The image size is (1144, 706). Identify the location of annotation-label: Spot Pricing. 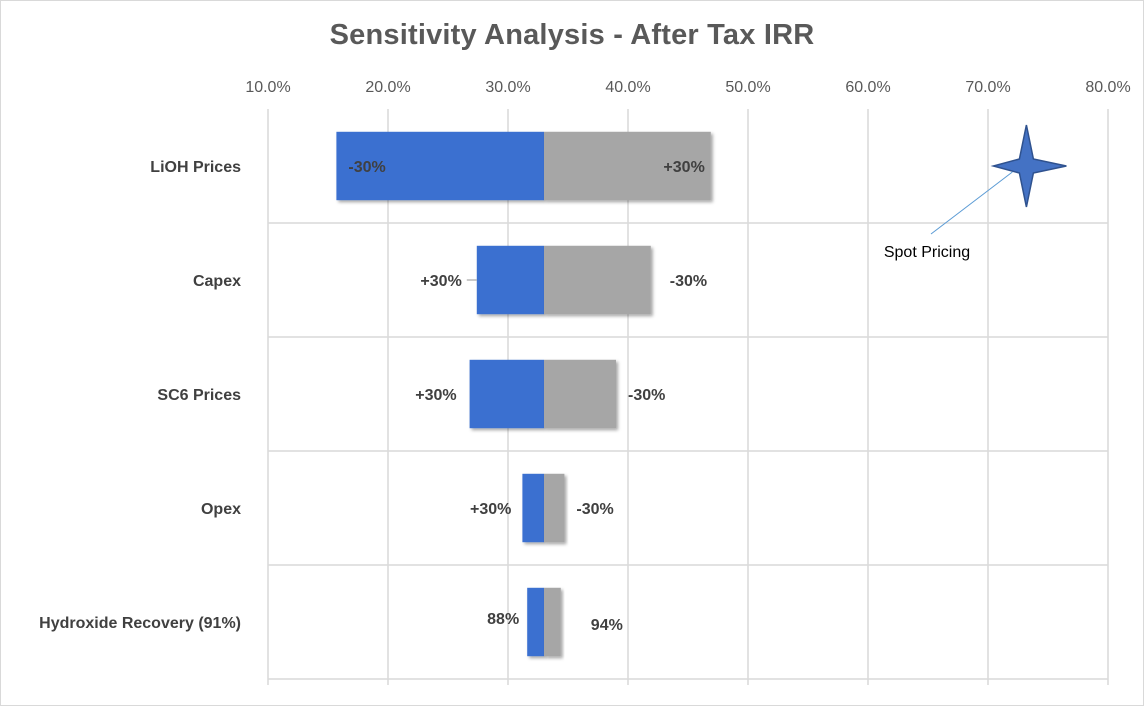
(927, 252).